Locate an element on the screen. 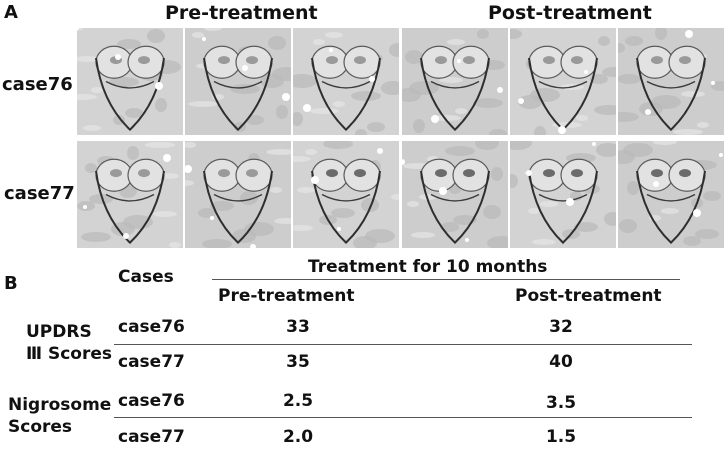 This screenshot has width=726, height=451. table-cell-post: 40 is located at coordinates (561, 362).